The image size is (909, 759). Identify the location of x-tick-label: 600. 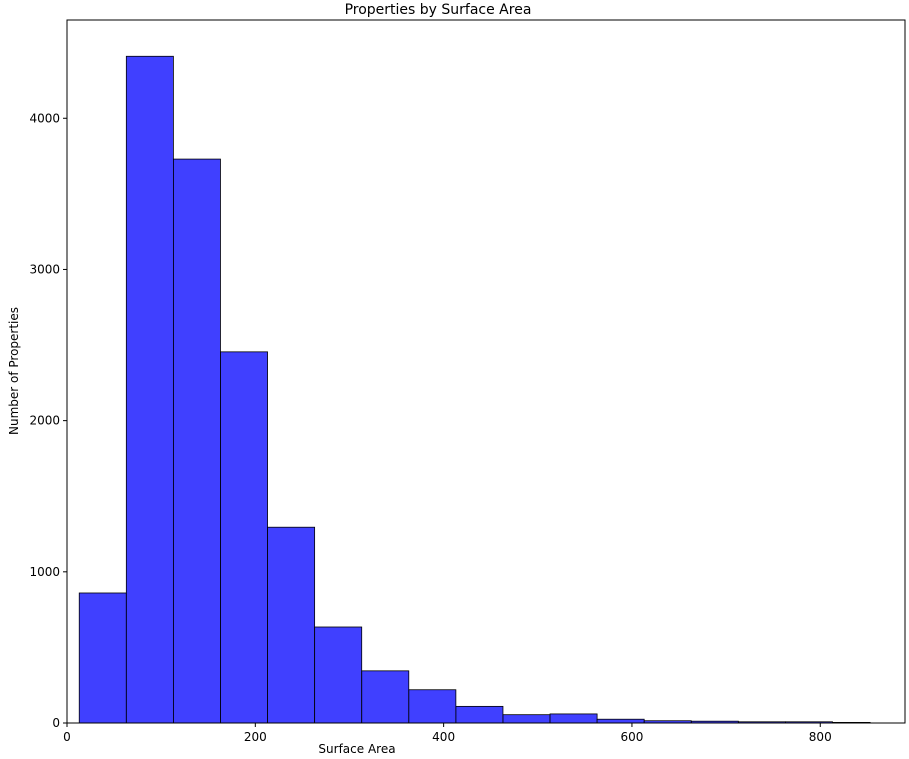
(631, 737).